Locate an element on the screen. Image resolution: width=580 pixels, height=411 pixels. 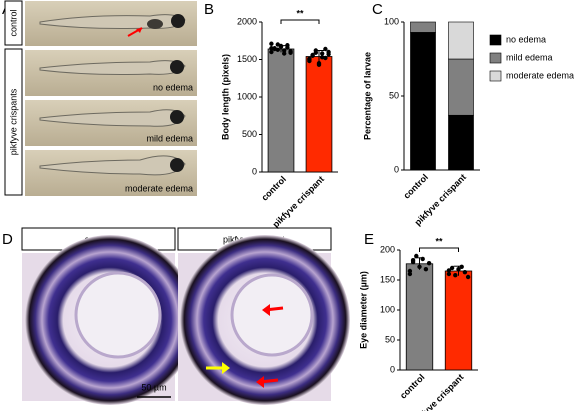
control-label: control is located at coordinates (13, 22).